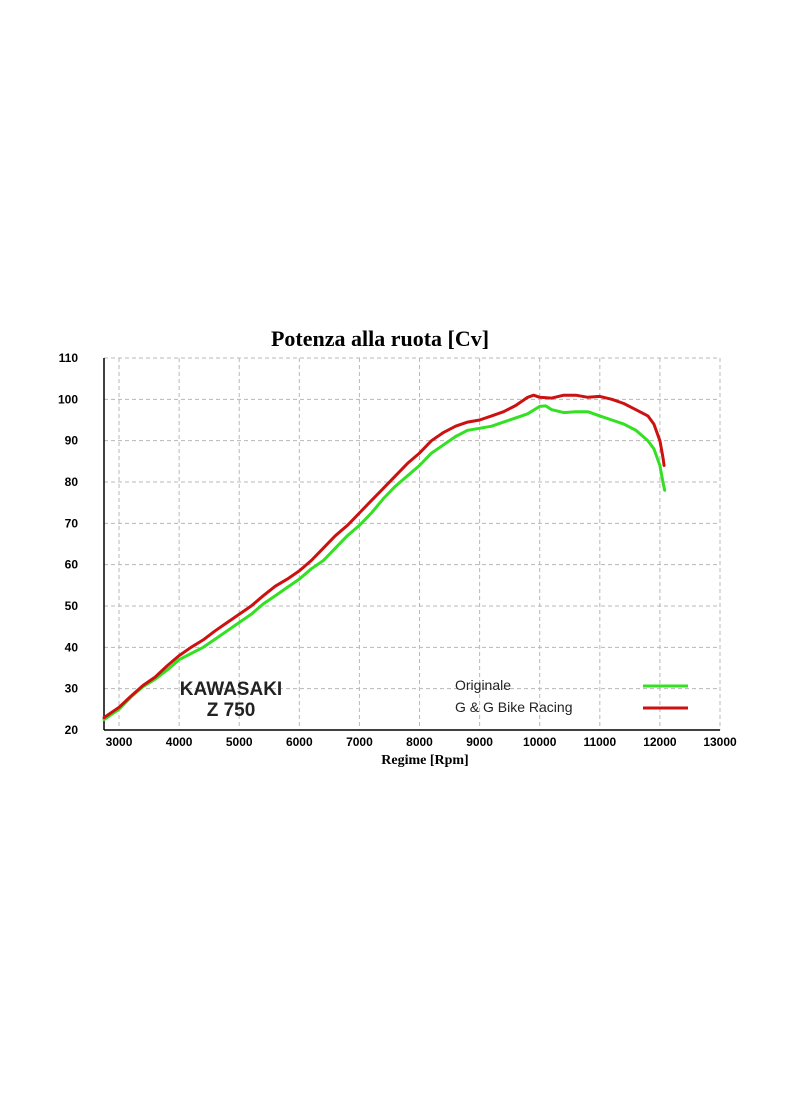 This screenshot has width=800, height=1096. I want to click on x-tick-label: 9000, so click(479, 742).